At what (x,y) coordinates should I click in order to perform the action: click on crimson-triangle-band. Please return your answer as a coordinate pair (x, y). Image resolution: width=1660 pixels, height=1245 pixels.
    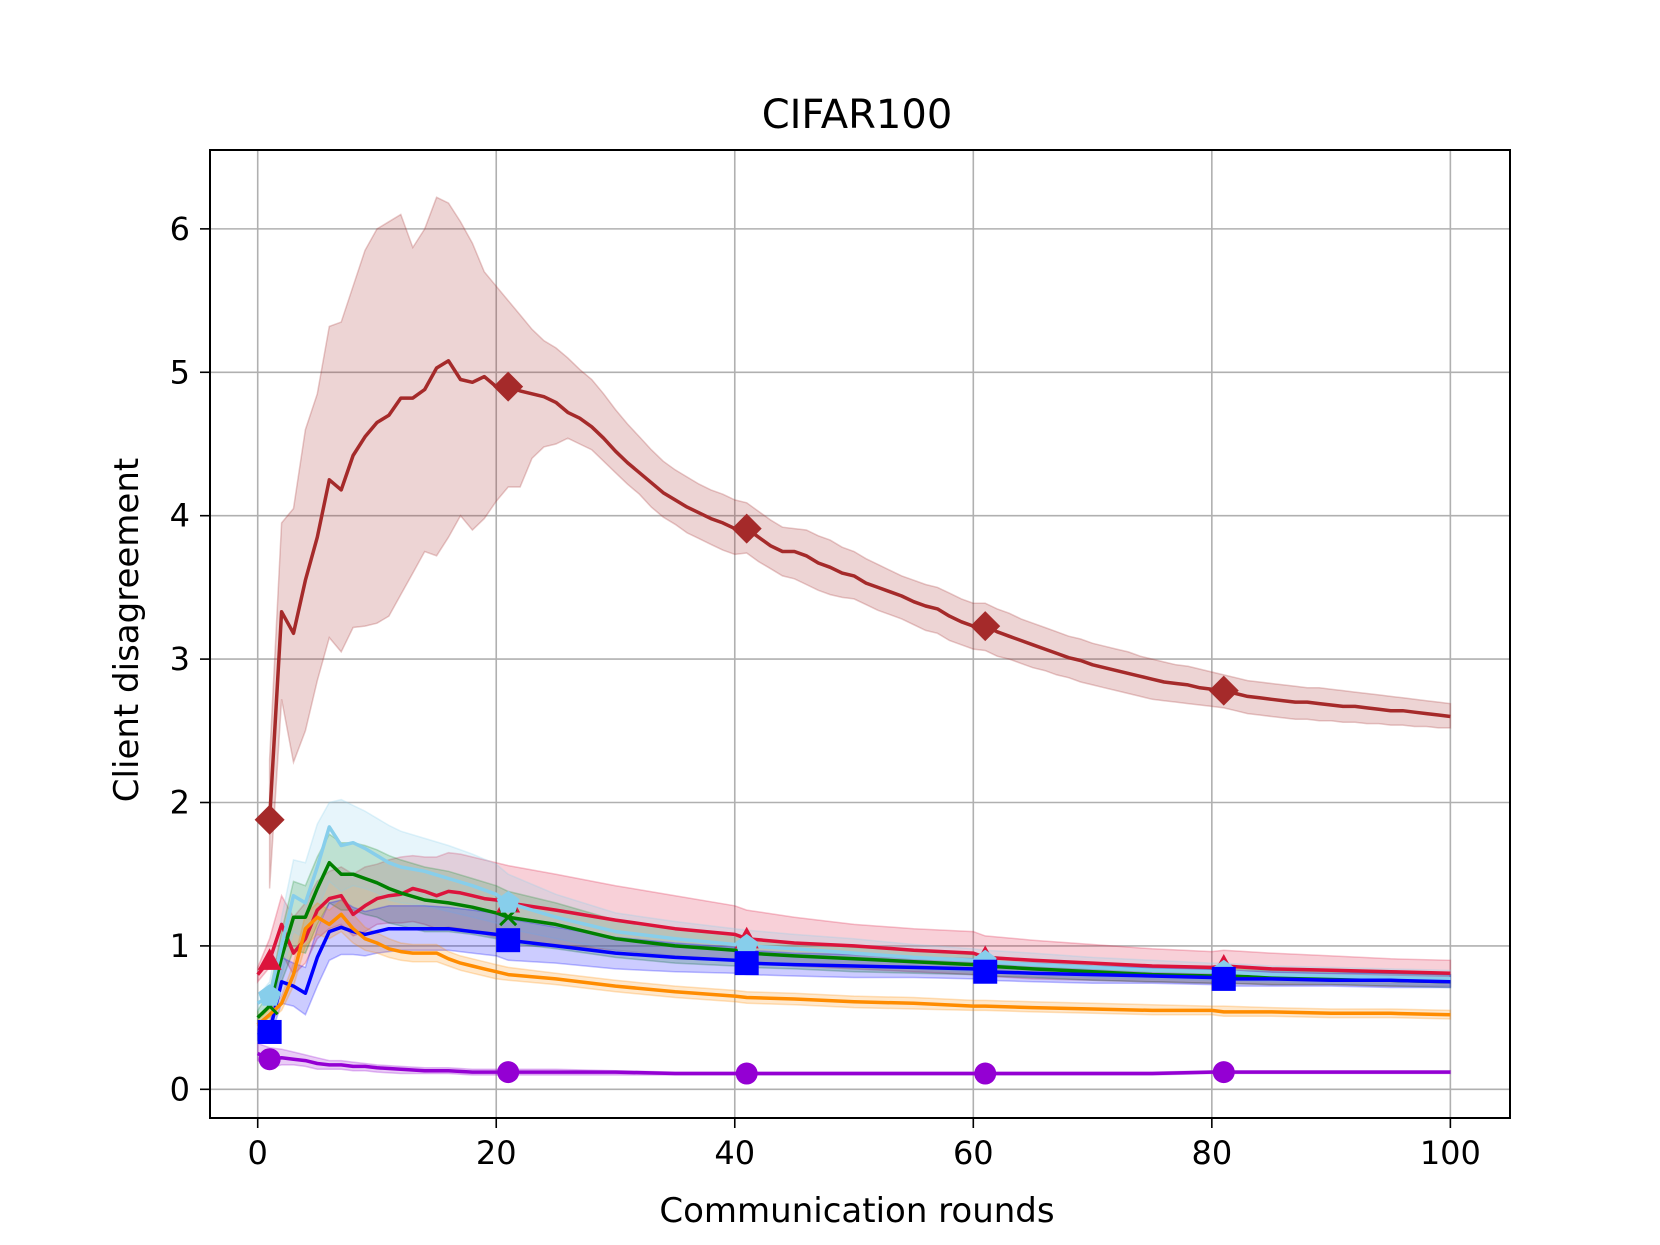
    Looking at the image, I should click on (854, 919).